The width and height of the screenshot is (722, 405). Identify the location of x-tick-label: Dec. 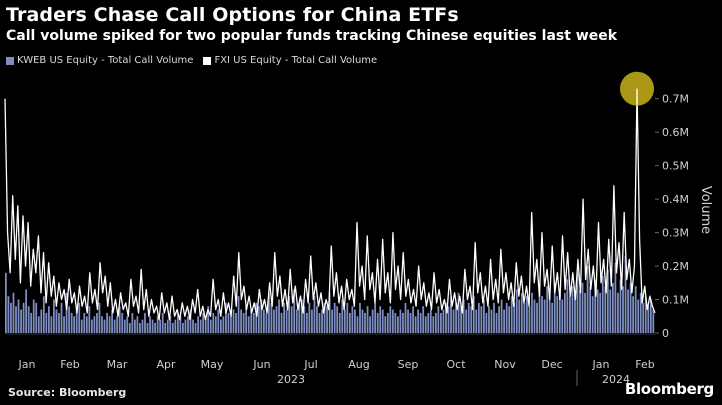
(551, 364).